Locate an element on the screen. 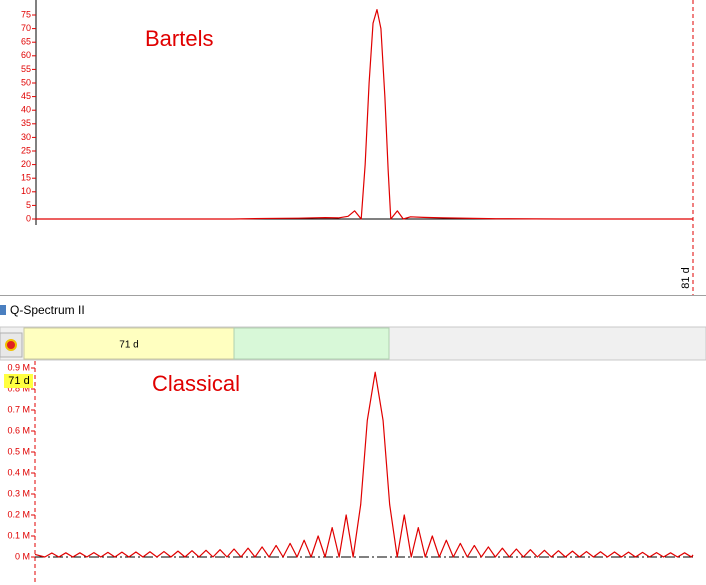 The height and width of the screenshot is (585, 706). y-tick-label: 50 is located at coordinates (26, 82).